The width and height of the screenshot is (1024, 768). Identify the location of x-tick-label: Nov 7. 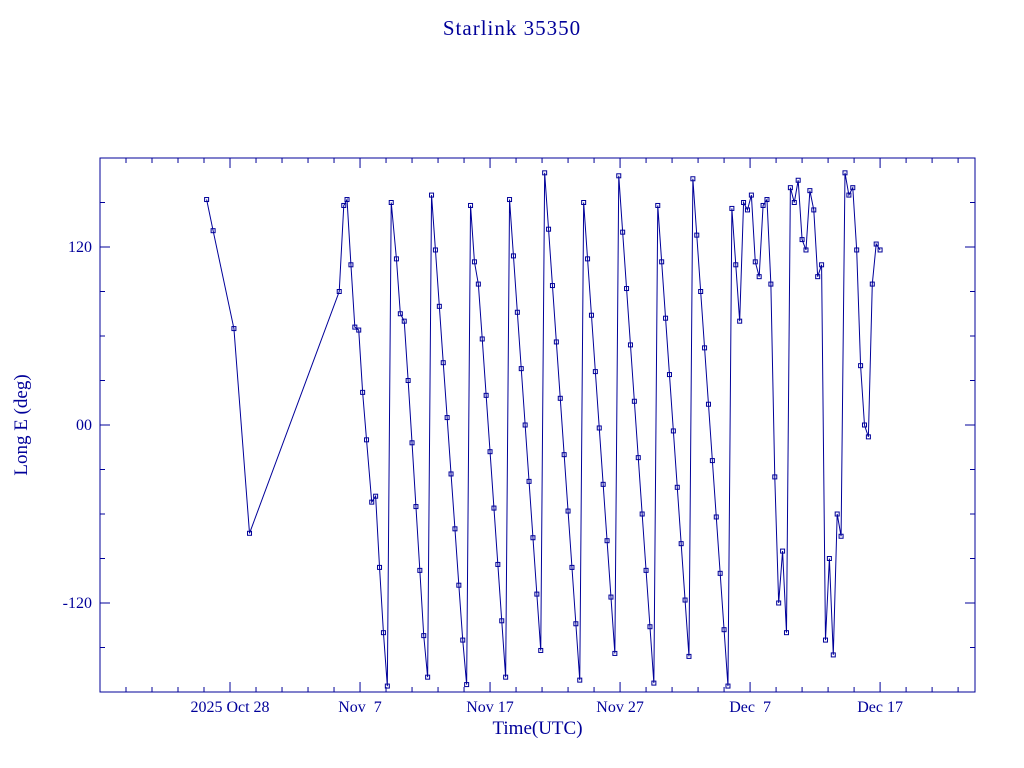
(360, 707).